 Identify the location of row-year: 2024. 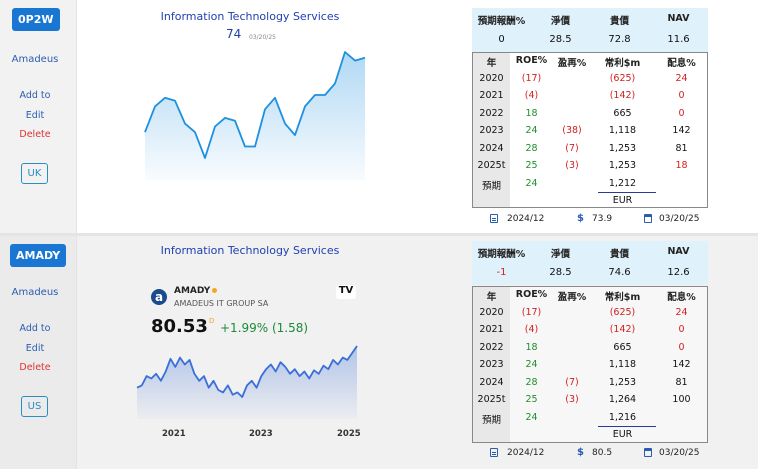
(491, 148).